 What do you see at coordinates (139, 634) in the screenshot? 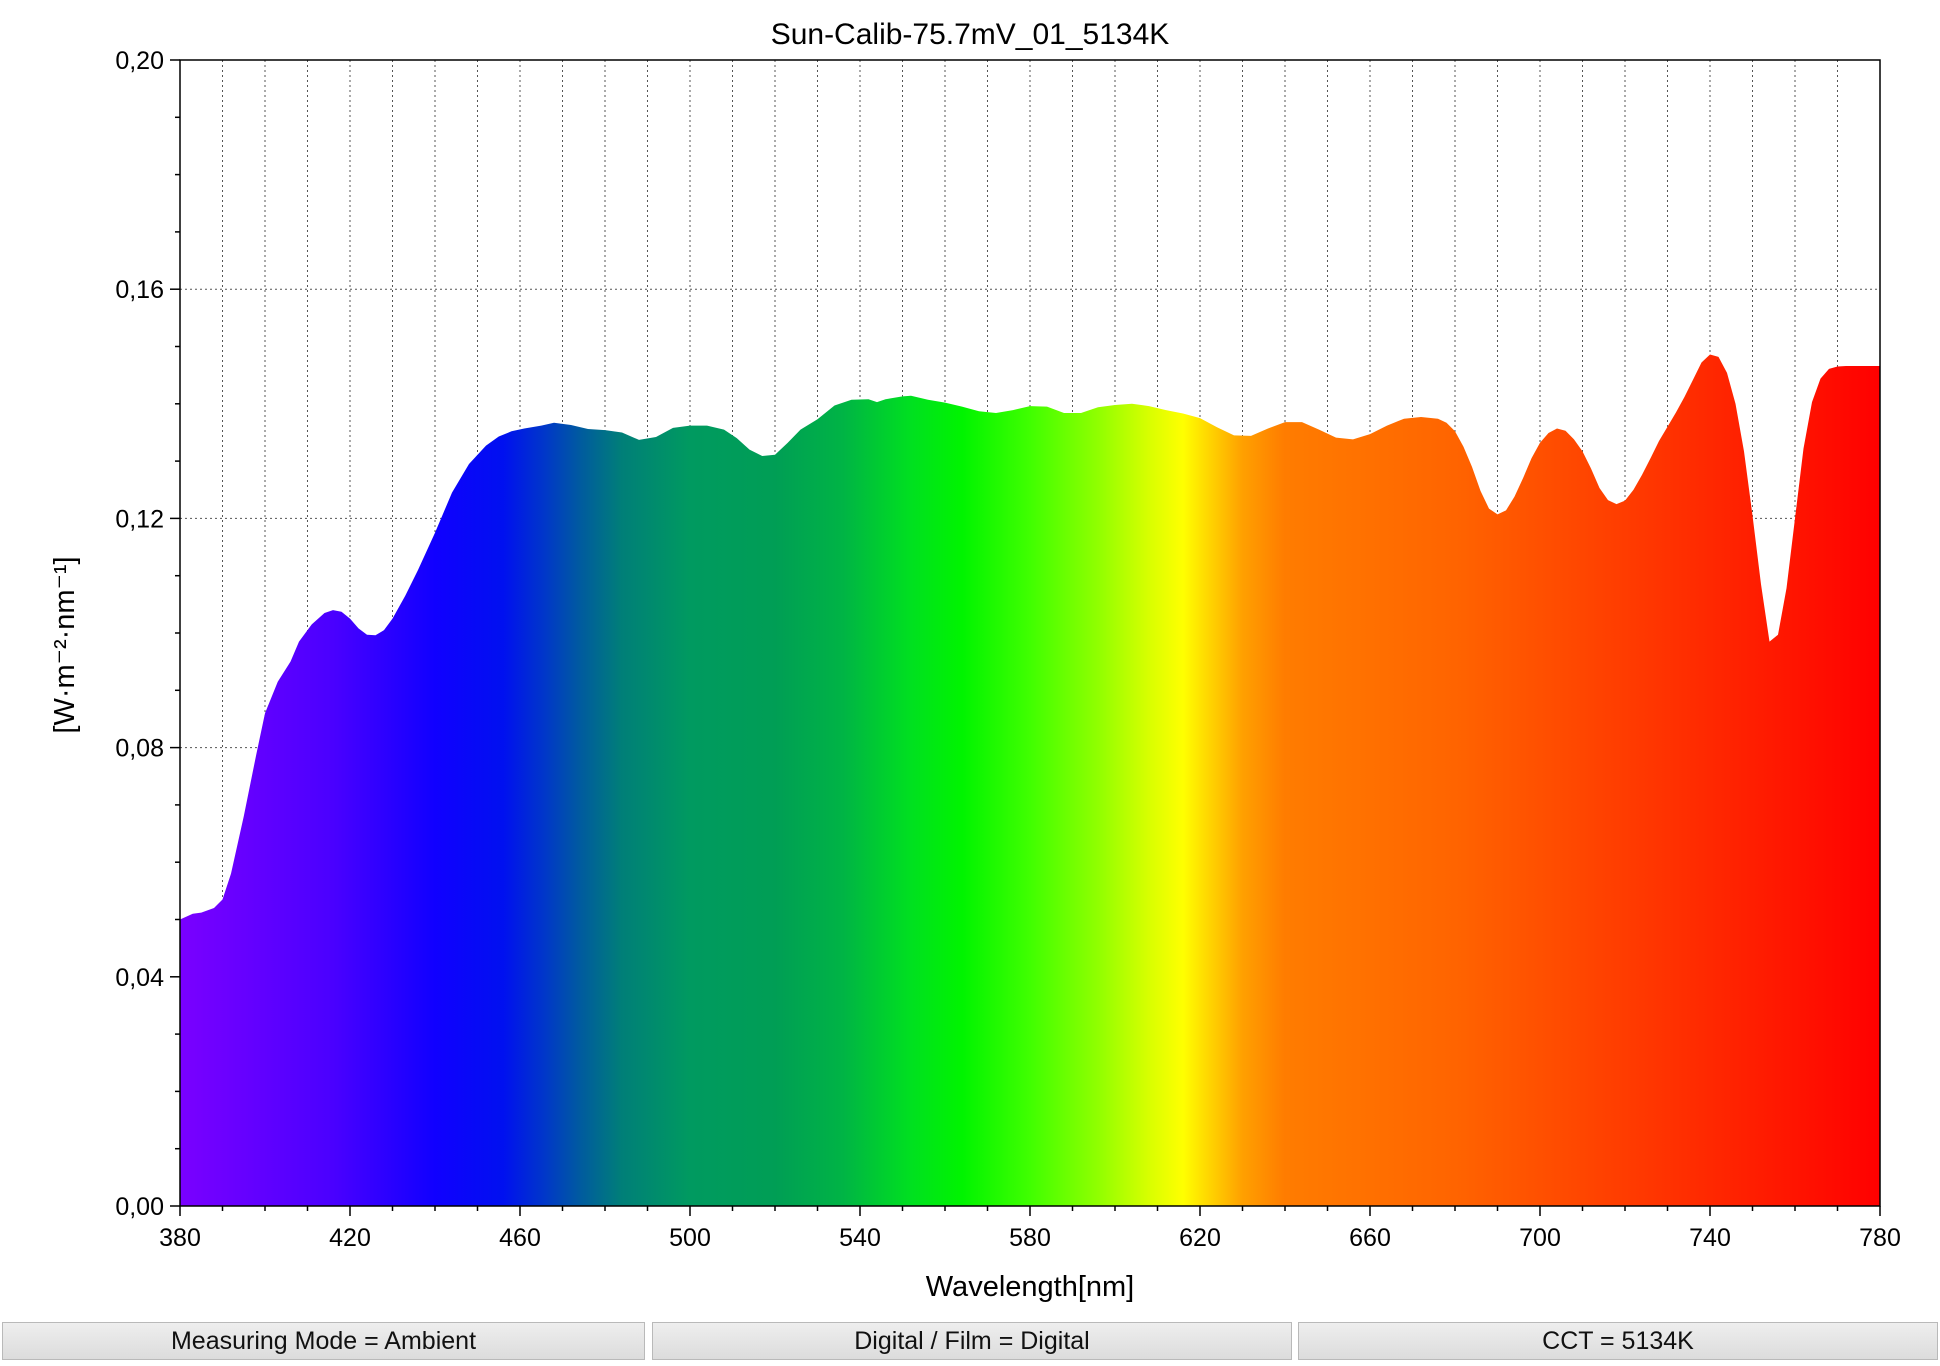
I see `y-tick-labels: 0,00 0,04 0,08 0,12 0,16 0,20` at bounding box center [139, 634].